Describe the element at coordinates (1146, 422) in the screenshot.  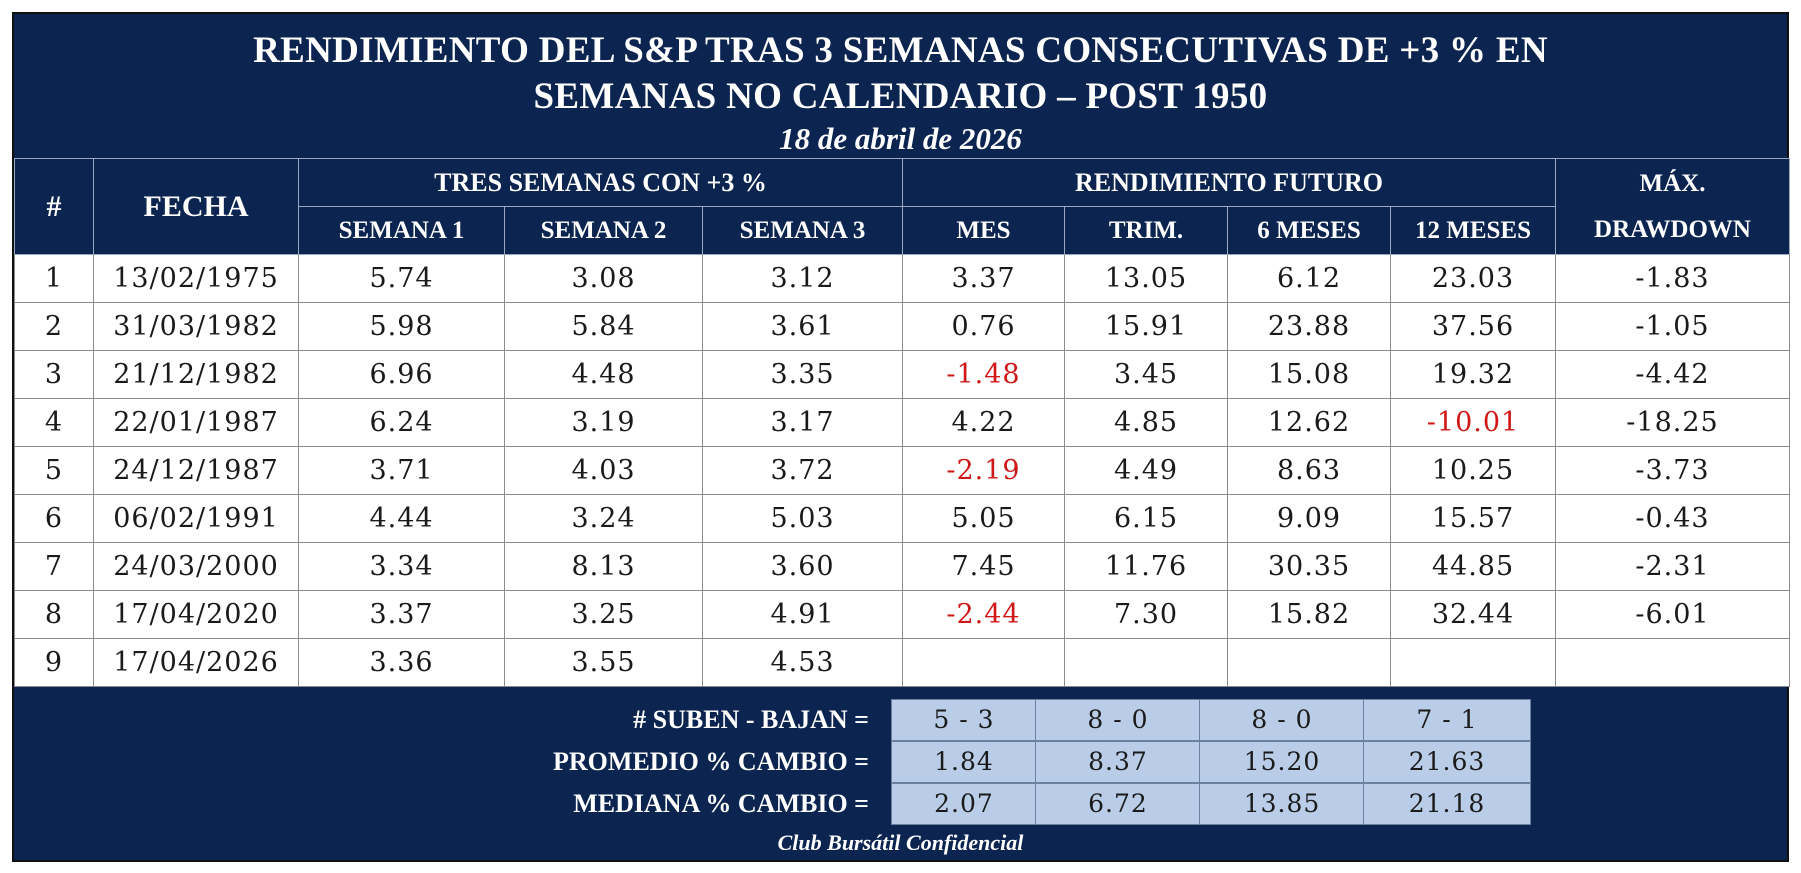
I see `table-cell: 4.85` at that location.